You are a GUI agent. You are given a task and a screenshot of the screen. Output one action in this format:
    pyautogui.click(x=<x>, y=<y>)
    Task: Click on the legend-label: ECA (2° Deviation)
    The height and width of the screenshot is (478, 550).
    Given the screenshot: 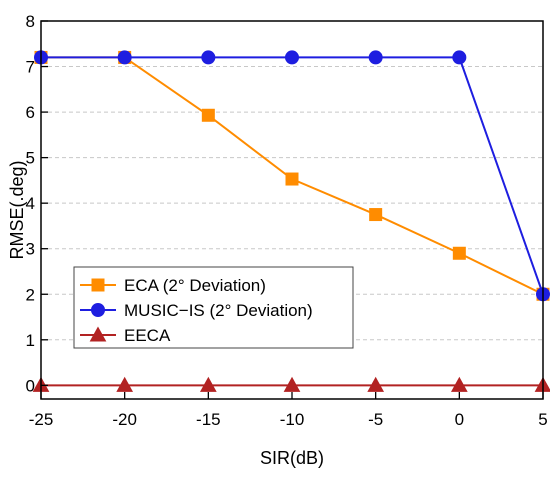 What is the action you would take?
    pyautogui.click(x=195, y=285)
    